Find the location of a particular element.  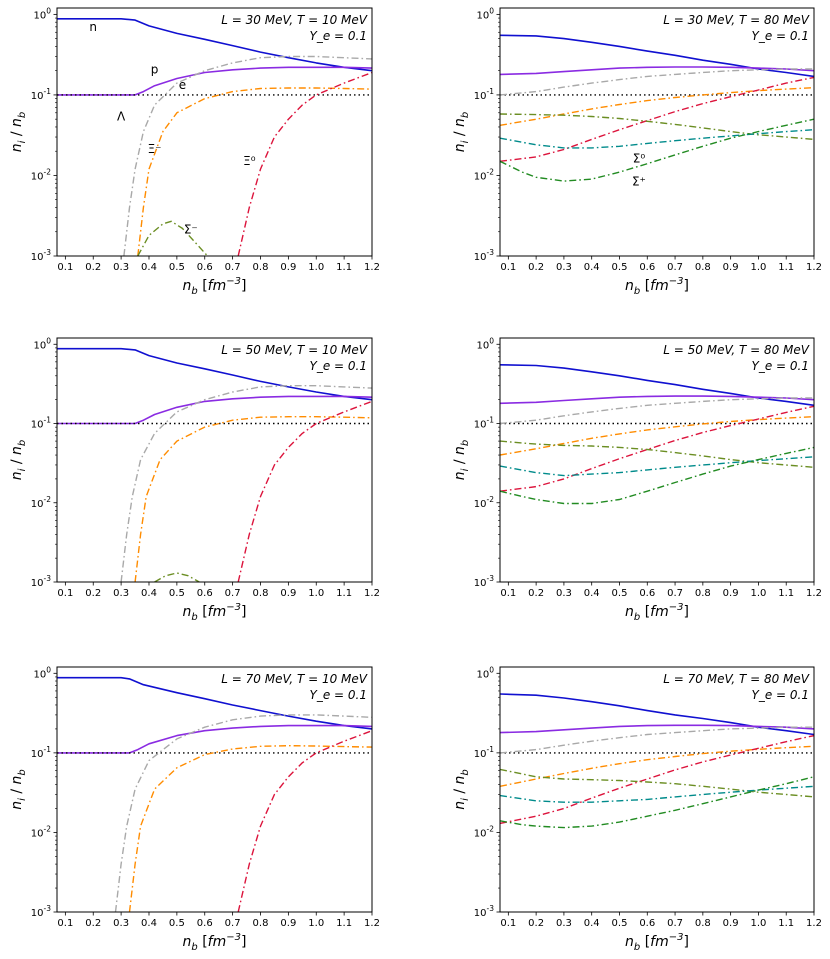

chart-title: L = 70 MeV, T = 10 MeV is located at coordinates (294, 679).